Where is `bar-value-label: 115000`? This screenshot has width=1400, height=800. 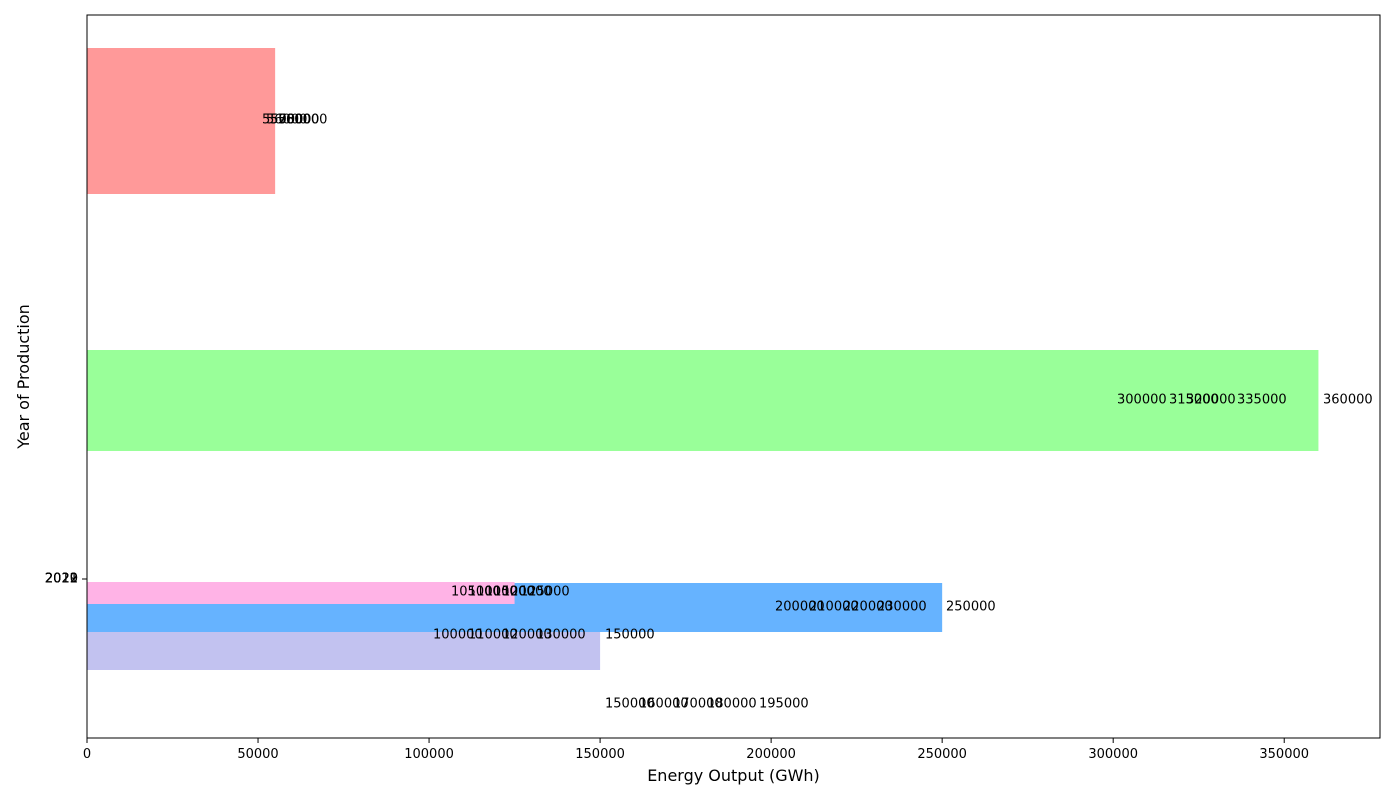
bar-value-label: 115000 is located at coordinates (510, 592).